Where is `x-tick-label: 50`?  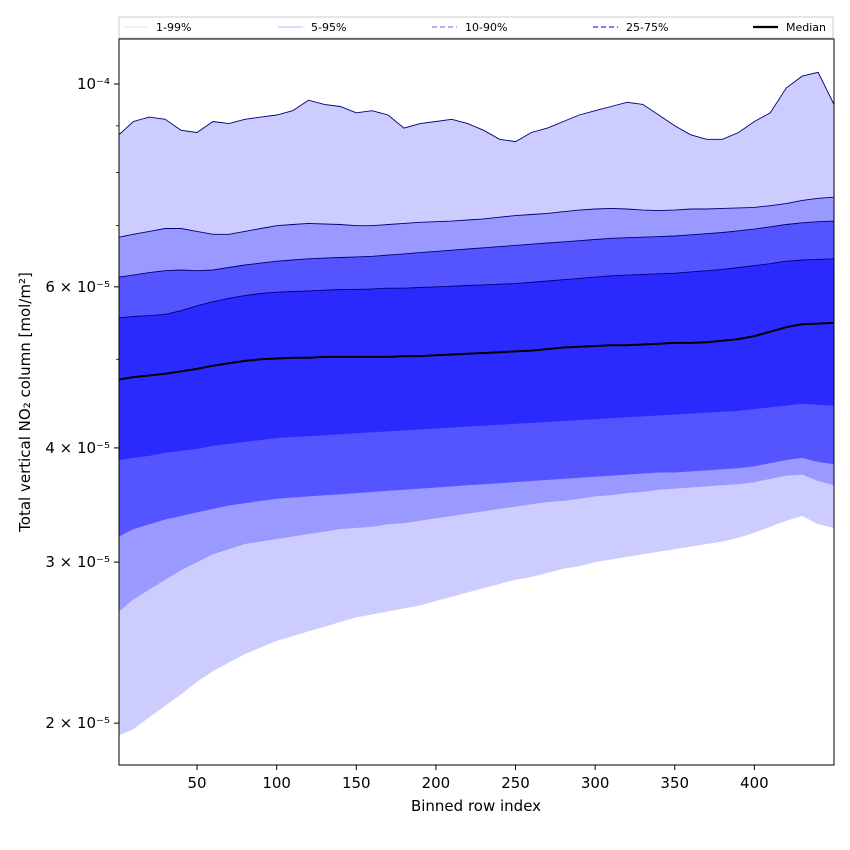
x-tick-label: 50 is located at coordinates (196, 783).